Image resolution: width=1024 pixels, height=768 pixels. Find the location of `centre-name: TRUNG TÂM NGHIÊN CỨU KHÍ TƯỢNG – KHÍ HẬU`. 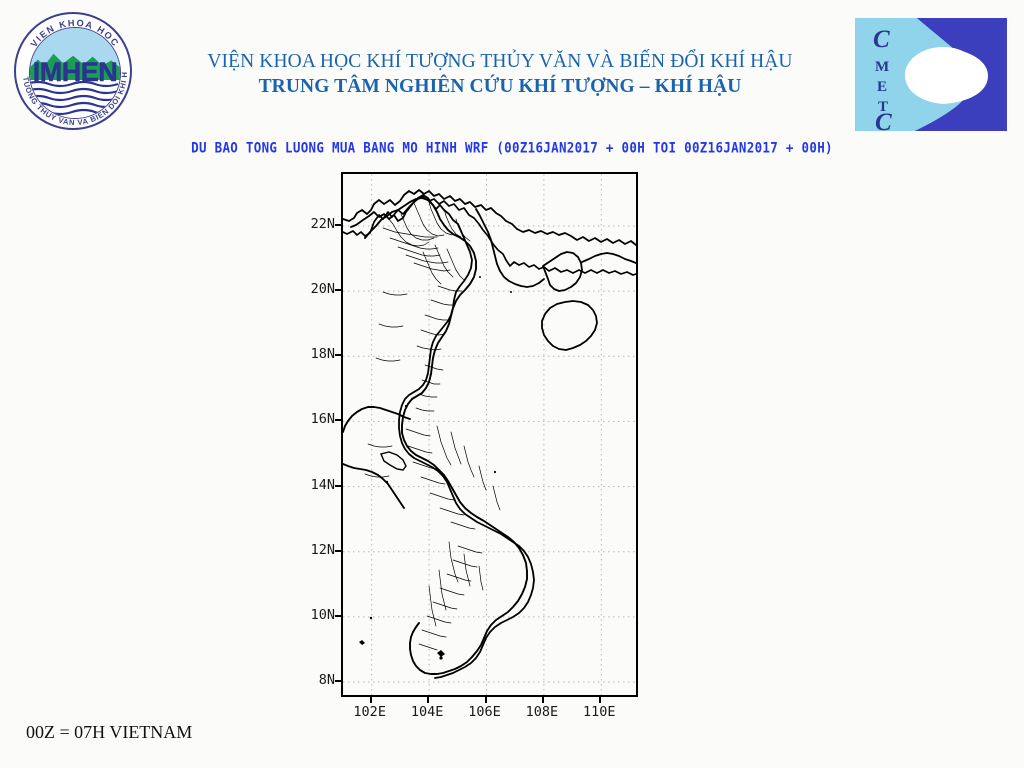

centre-name: TRUNG TÂM NGHIÊN CỨU KHÍ TƯỢNG – KHÍ HẬU is located at coordinates (500, 86).